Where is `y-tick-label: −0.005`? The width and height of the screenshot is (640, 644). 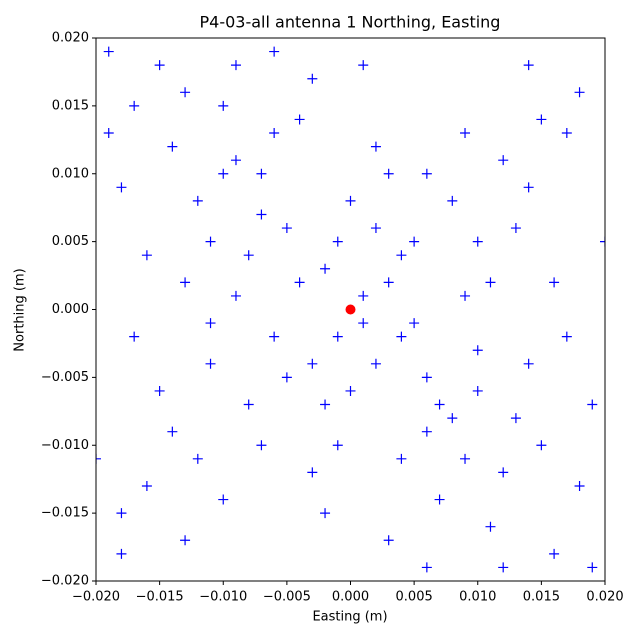
y-tick-label: −0.005 is located at coordinates (65, 377).